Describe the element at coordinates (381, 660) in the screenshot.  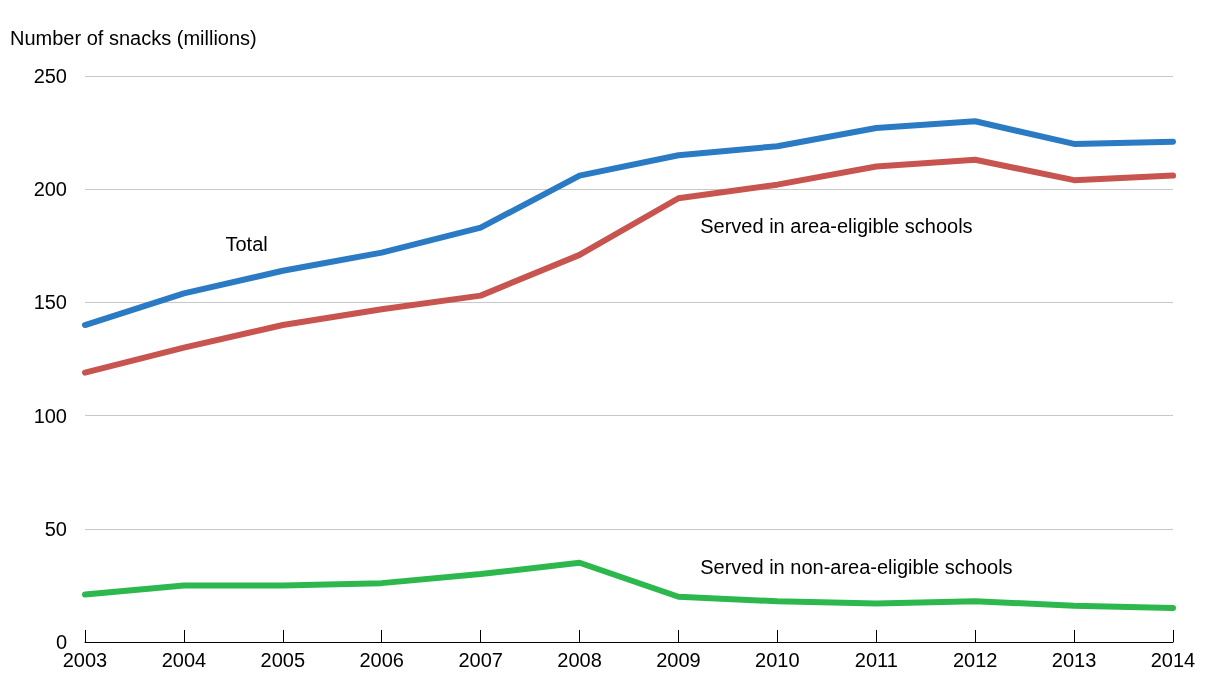
I see `x-tick-label: 2006` at that location.